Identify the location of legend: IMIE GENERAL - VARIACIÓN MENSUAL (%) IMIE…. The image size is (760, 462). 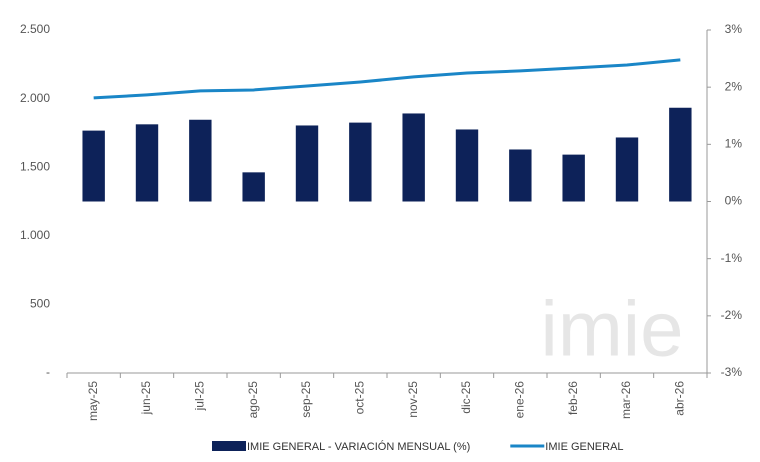
(418, 446).